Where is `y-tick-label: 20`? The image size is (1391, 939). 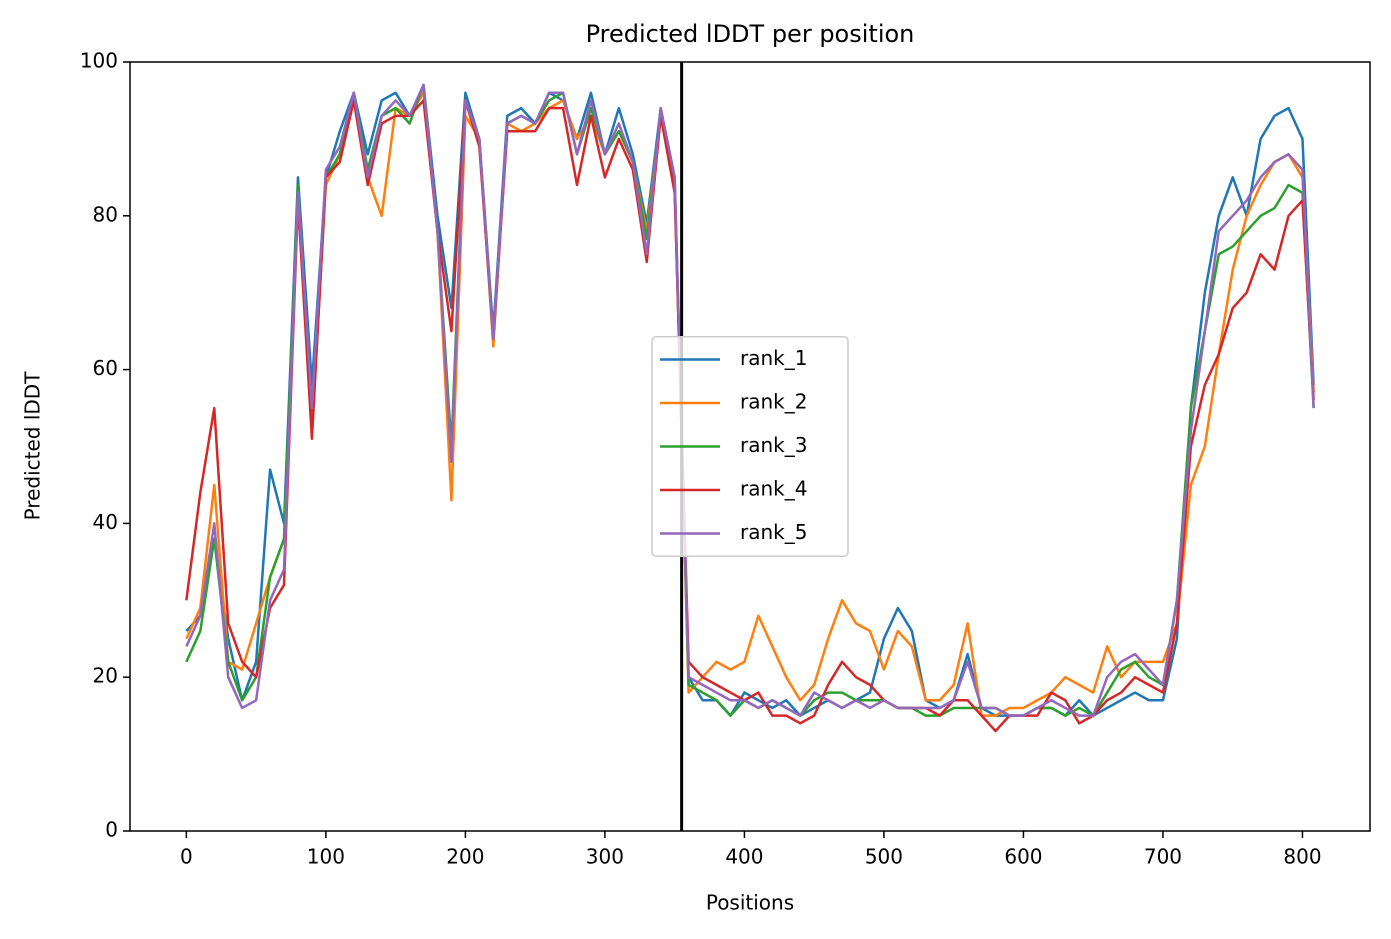 y-tick-label: 20 is located at coordinates (105, 676).